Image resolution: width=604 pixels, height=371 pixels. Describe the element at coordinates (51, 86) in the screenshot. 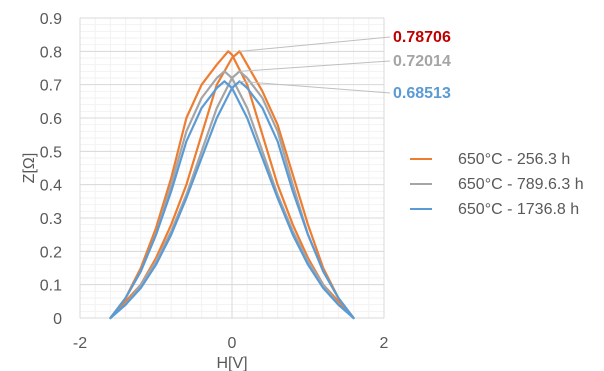

I see `y-tick-label: 0.7` at that location.